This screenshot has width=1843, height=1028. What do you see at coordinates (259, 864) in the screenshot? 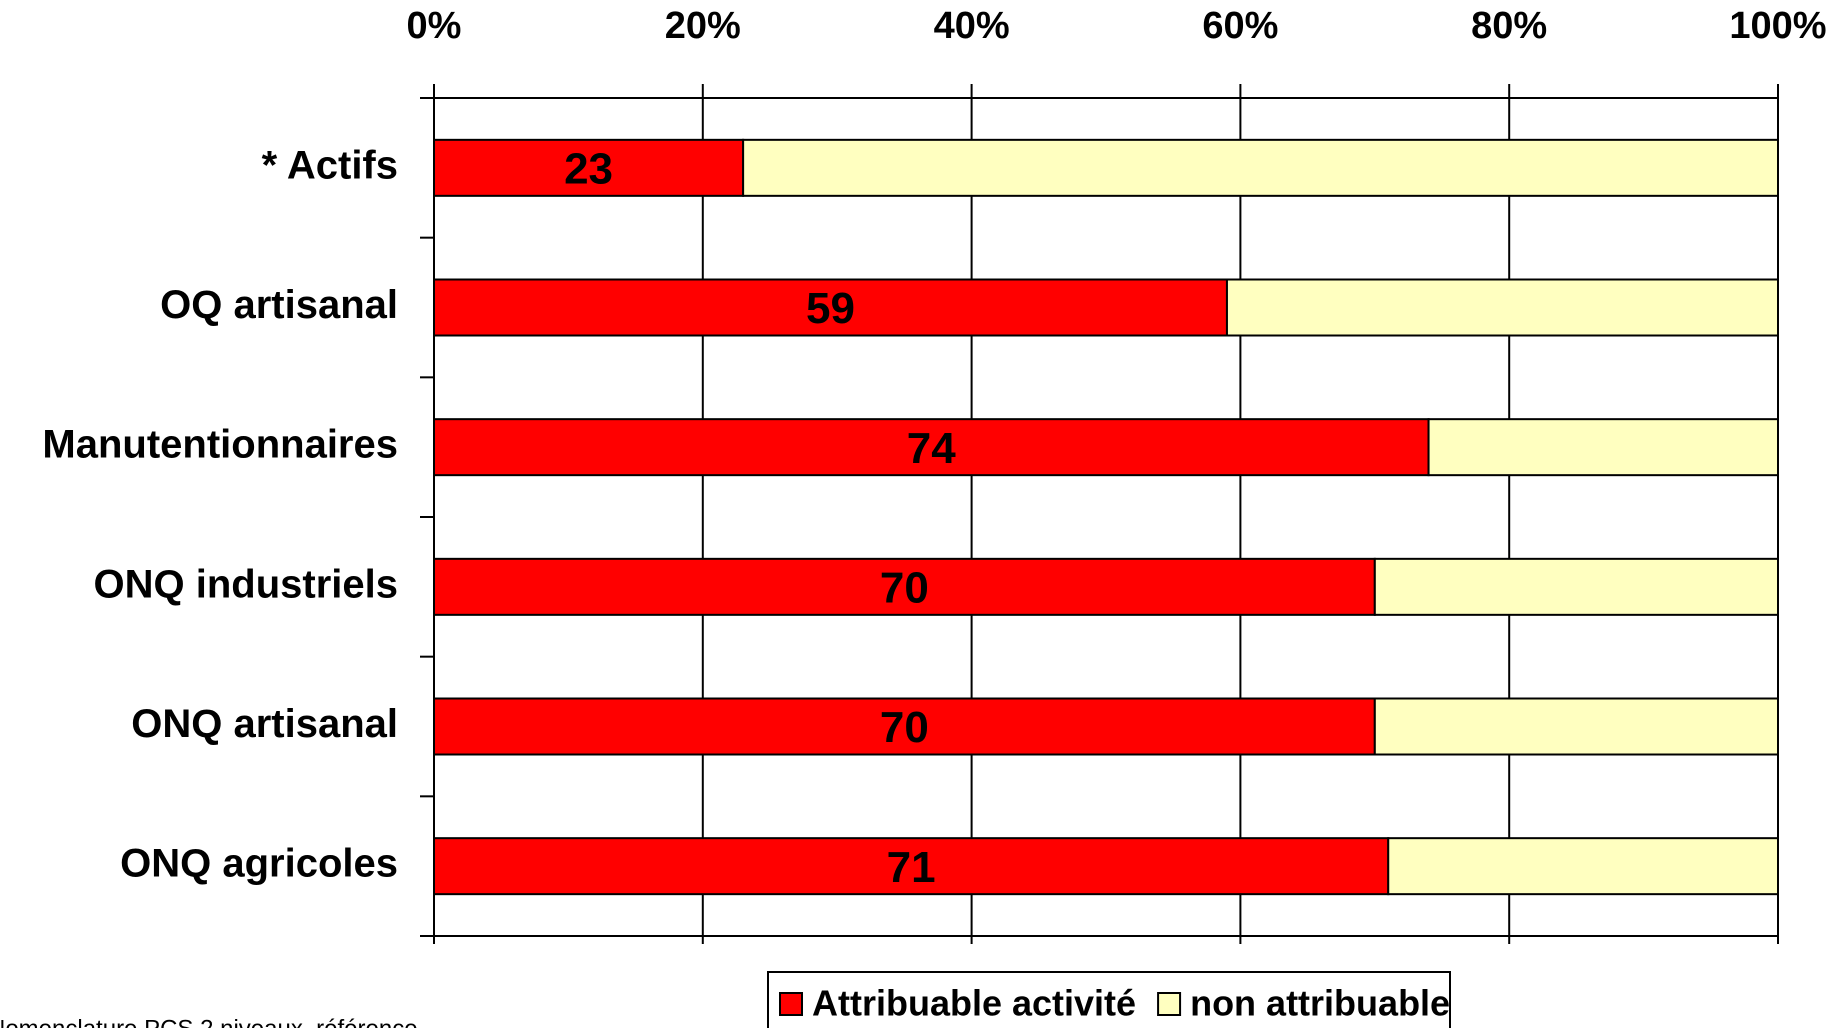
I see `y-tick-label: ONQ agricoles` at bounding box center [259, 864].